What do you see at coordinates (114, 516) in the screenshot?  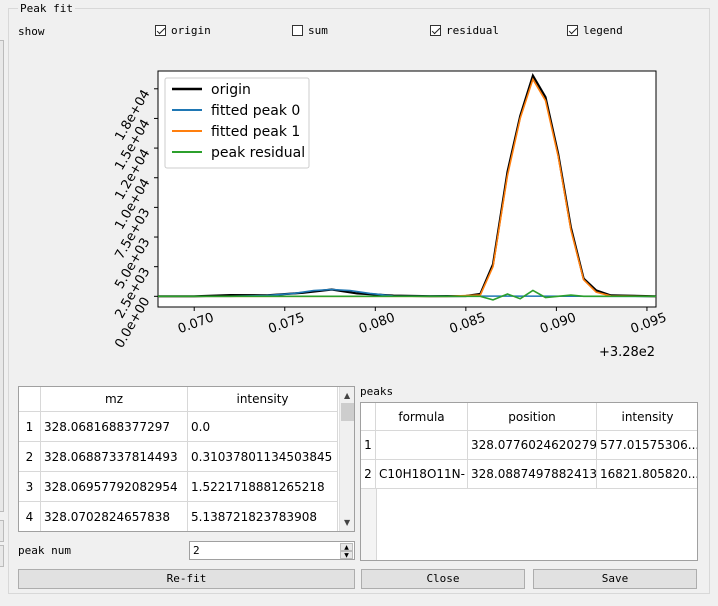 I see `mz-cell: 328.0702824657838` at bounding box center [114, 516].